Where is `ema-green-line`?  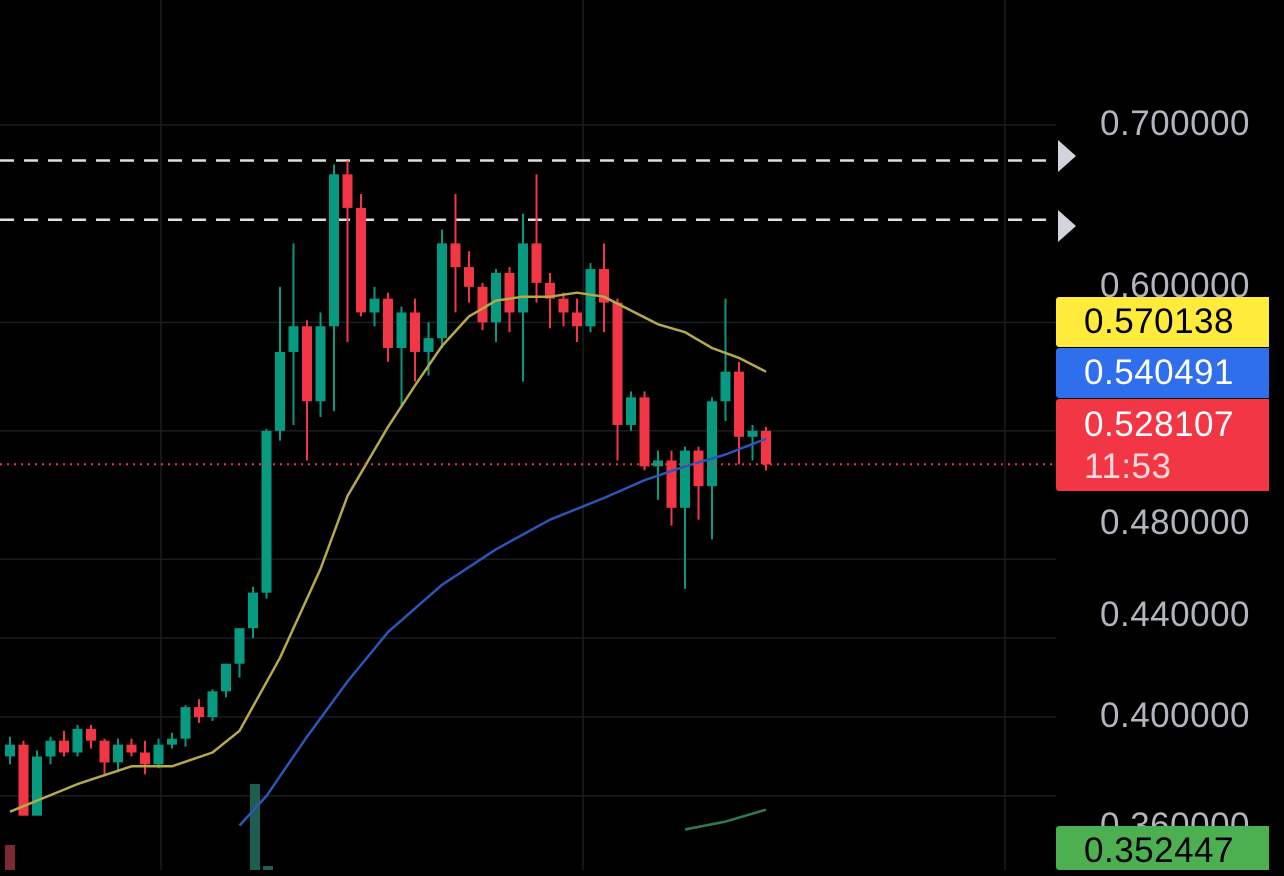 ema-green-line is located at coordinates (725, 819).